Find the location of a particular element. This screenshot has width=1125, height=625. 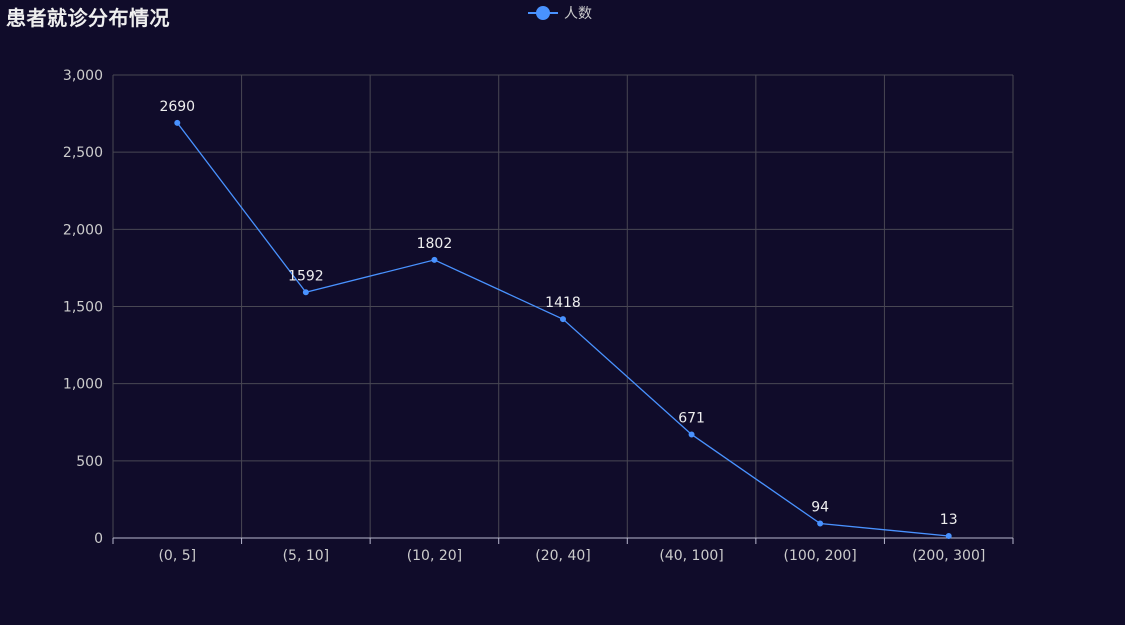

x-tick-label: (40, 100] is located at coordinates (691, 556).